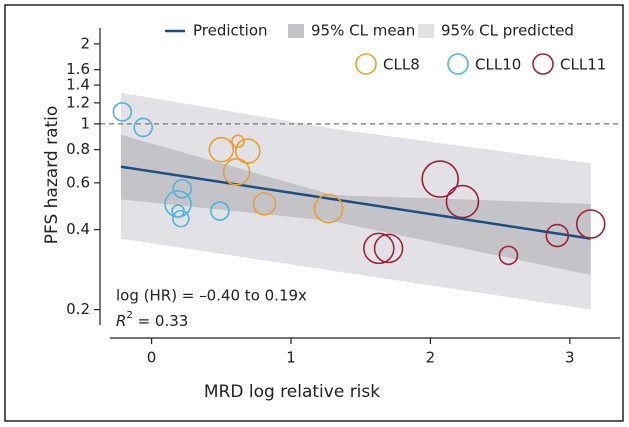  I want to click on y-tick-label: 1.6, so click(78, 69).